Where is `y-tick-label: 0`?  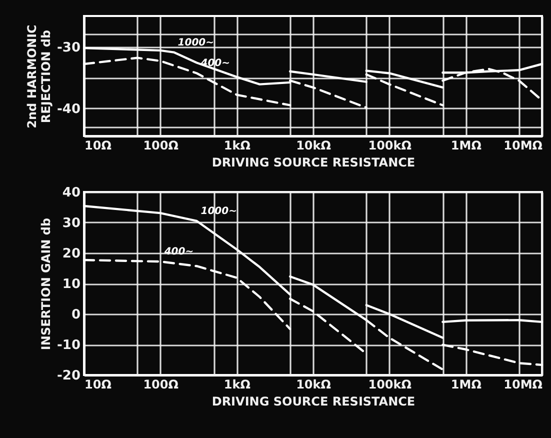 y-tick-label: 0 is located at coordinates (75, 315).